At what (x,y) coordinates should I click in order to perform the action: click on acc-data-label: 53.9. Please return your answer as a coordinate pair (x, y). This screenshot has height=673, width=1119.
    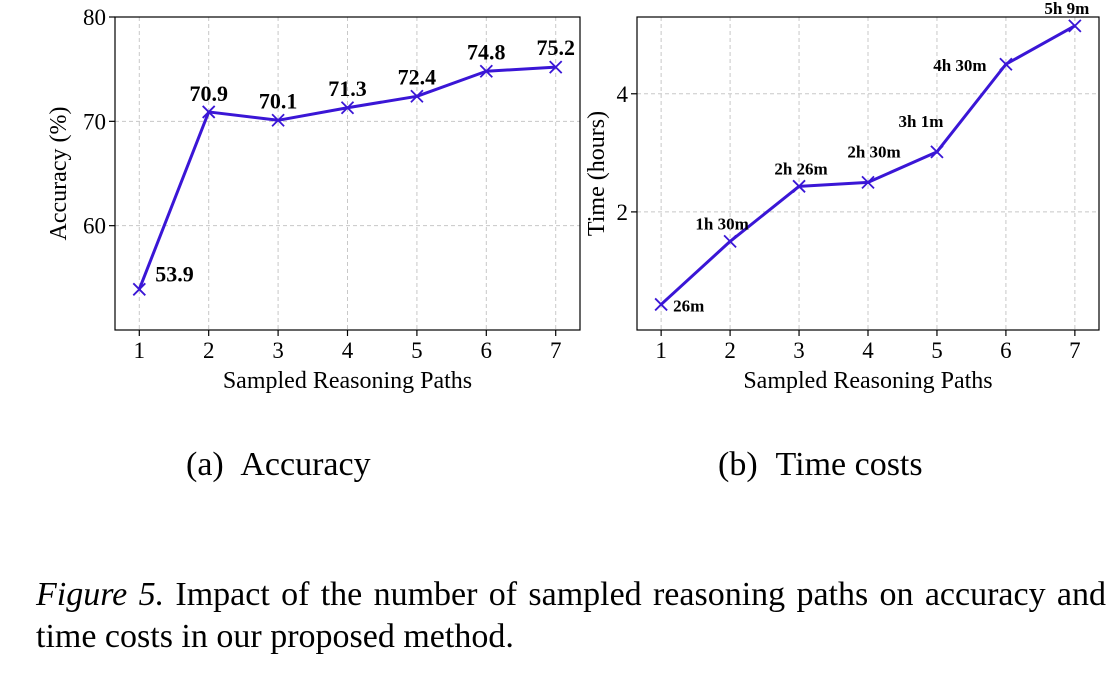
    Looking at the image, I should click on (174, 273).